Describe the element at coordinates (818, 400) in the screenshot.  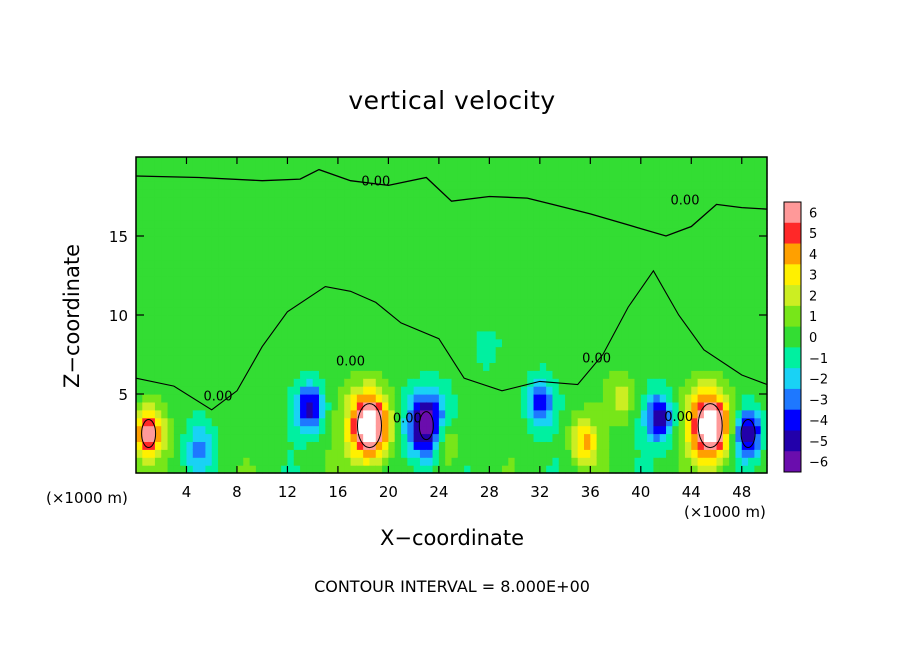
I see `colorbar-tick-label: −3` at that location.